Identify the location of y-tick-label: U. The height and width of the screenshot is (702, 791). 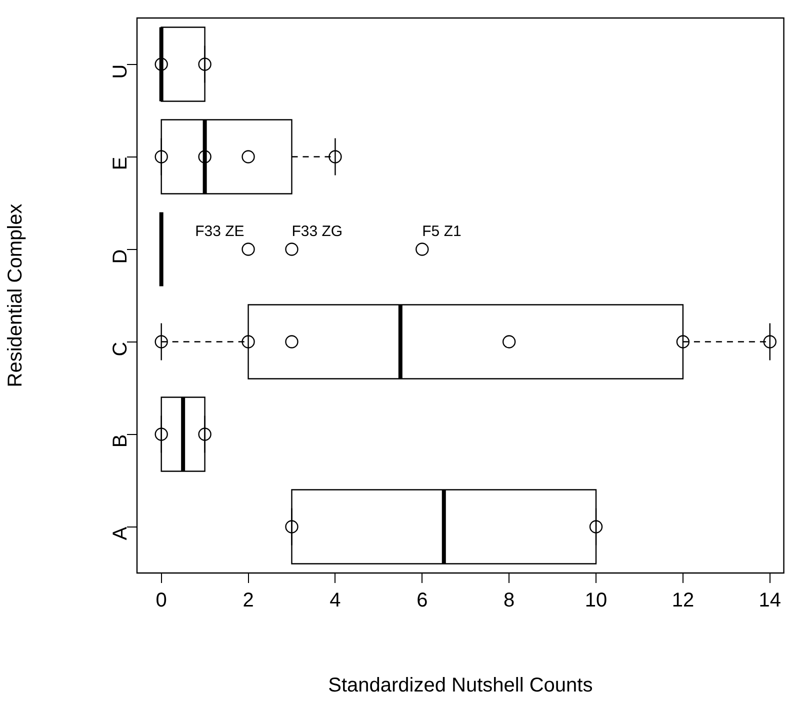
(121, 71).